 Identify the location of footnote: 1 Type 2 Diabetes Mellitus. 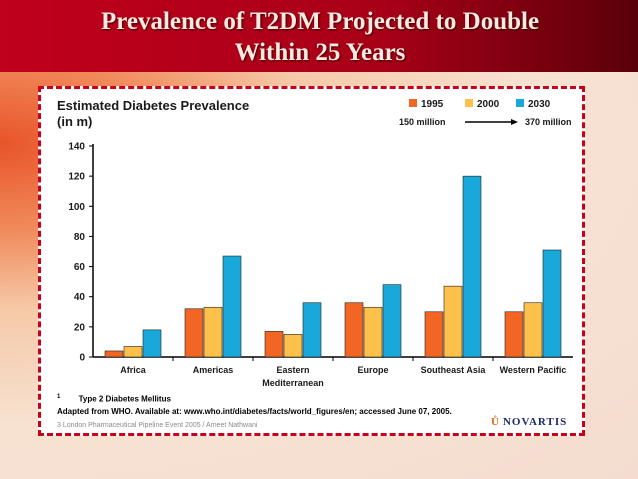
(114, 399).